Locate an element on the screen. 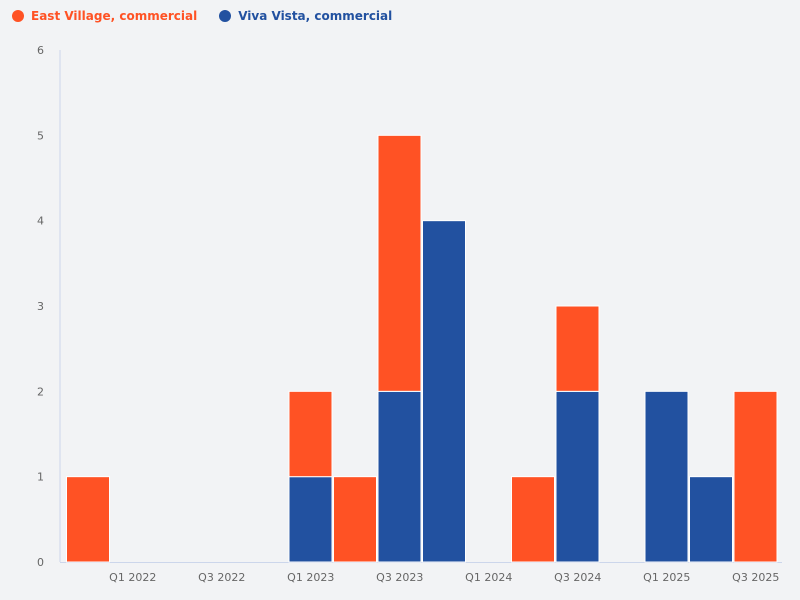 This screenshot has height=600, width=800. bar-east-village-q2-2023 is located at coordinates (355, 519).